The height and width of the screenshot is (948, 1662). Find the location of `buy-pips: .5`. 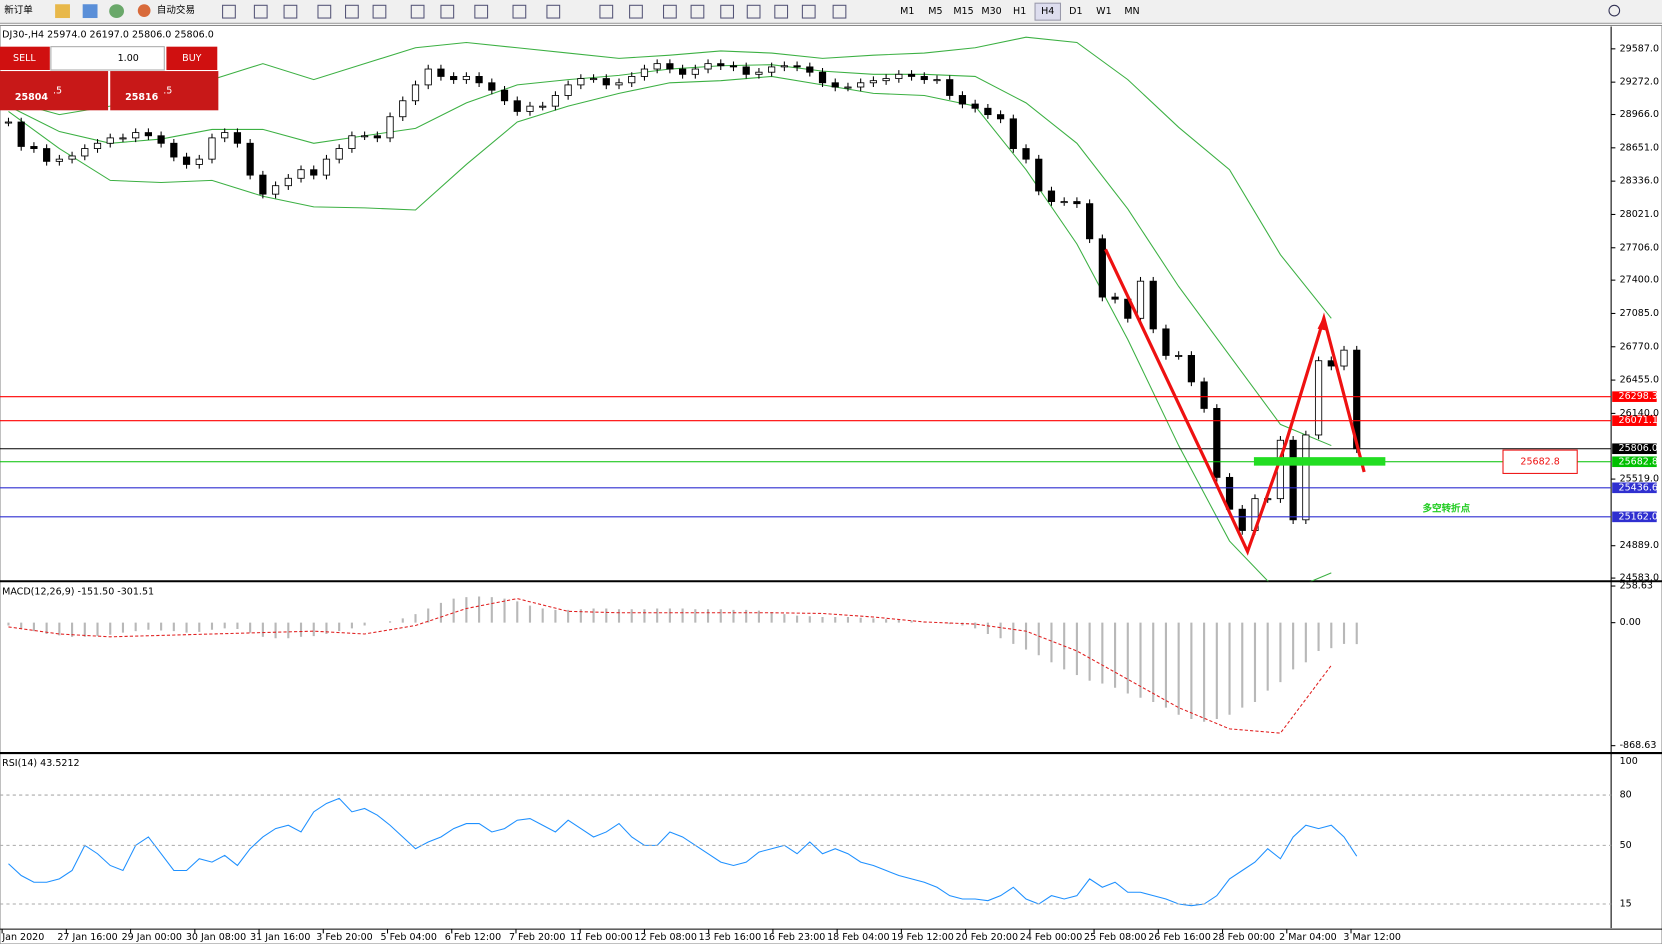

buy-pips: .5 is located at coordinates (167, 91).